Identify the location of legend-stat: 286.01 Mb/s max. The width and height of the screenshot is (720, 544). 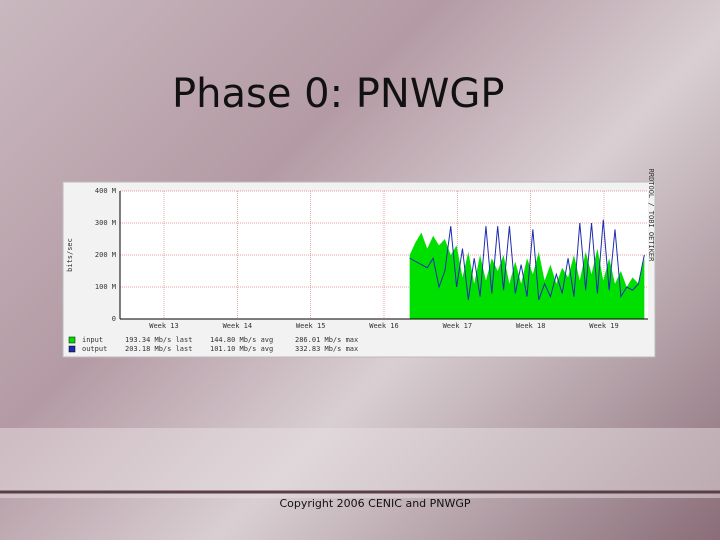
(326, 340).